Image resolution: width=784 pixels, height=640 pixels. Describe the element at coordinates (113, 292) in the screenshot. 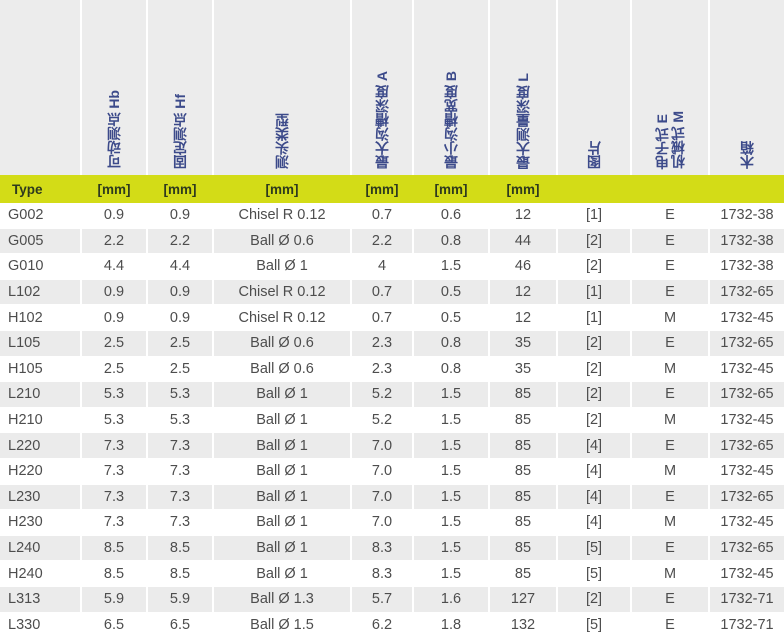

I see `cell-movable-point: 0.9` at that location.